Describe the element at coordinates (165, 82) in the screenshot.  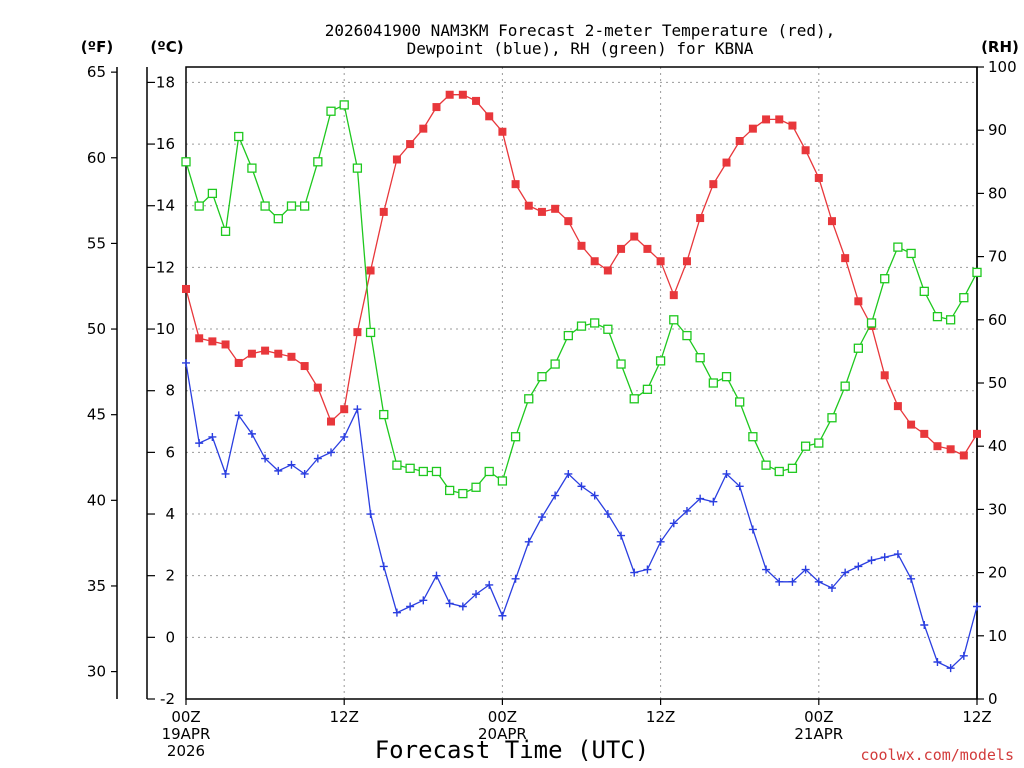
I see `celsius-tick-label: 18` at that location.